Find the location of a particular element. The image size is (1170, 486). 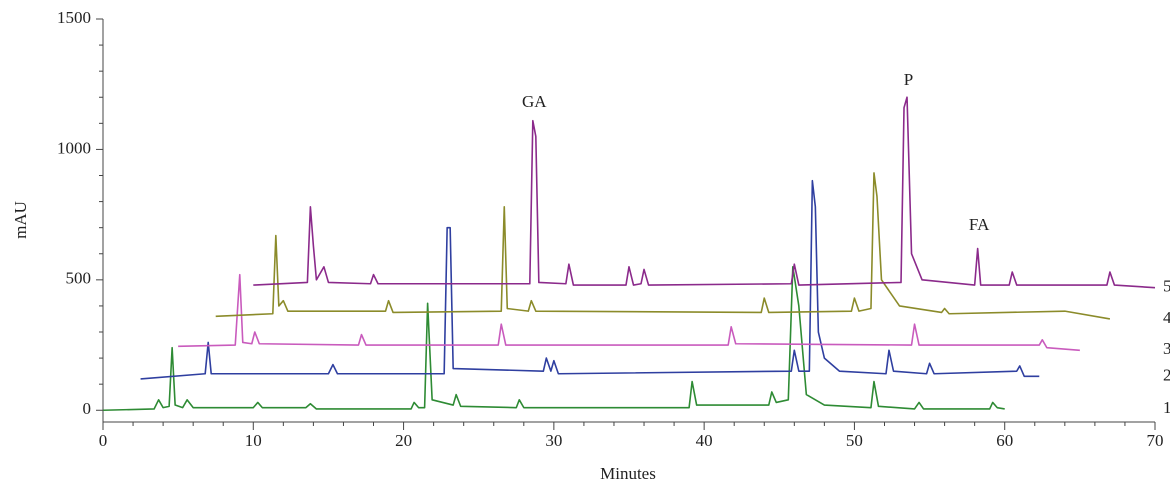

peak-label: GA is located at coordinates (534, 101).